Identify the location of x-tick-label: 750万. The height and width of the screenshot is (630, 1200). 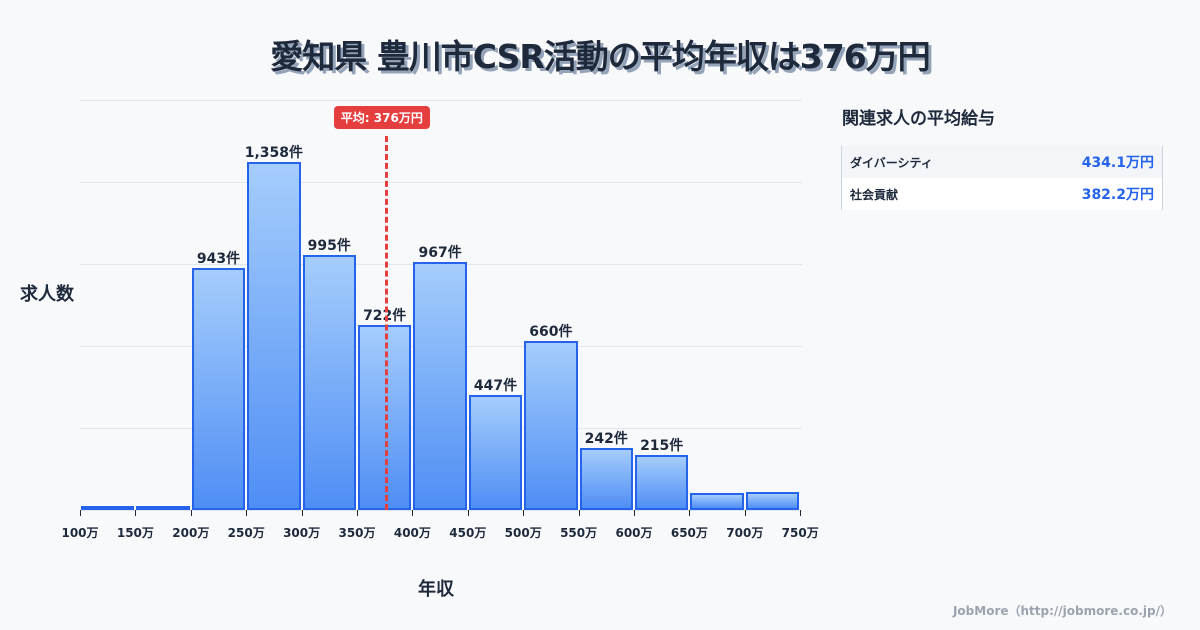
(800, 533).